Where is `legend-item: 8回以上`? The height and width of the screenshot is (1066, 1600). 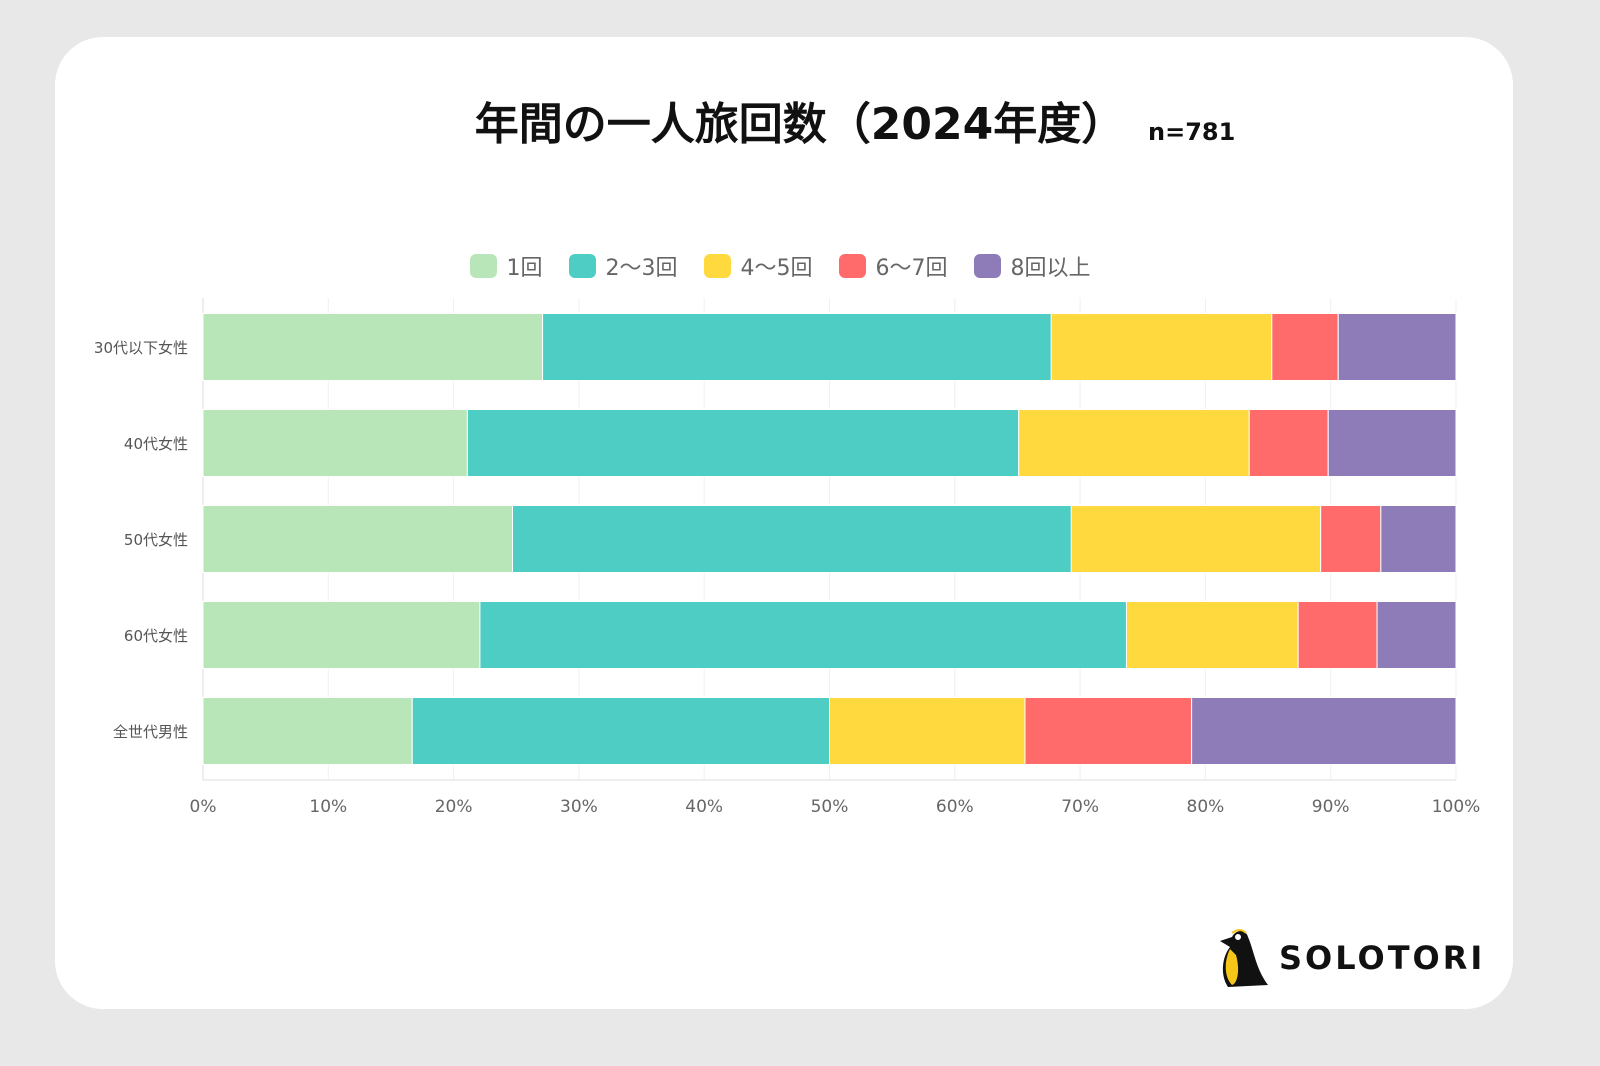
legend-item: 8回以上 is located at coordinates (1032, 266).